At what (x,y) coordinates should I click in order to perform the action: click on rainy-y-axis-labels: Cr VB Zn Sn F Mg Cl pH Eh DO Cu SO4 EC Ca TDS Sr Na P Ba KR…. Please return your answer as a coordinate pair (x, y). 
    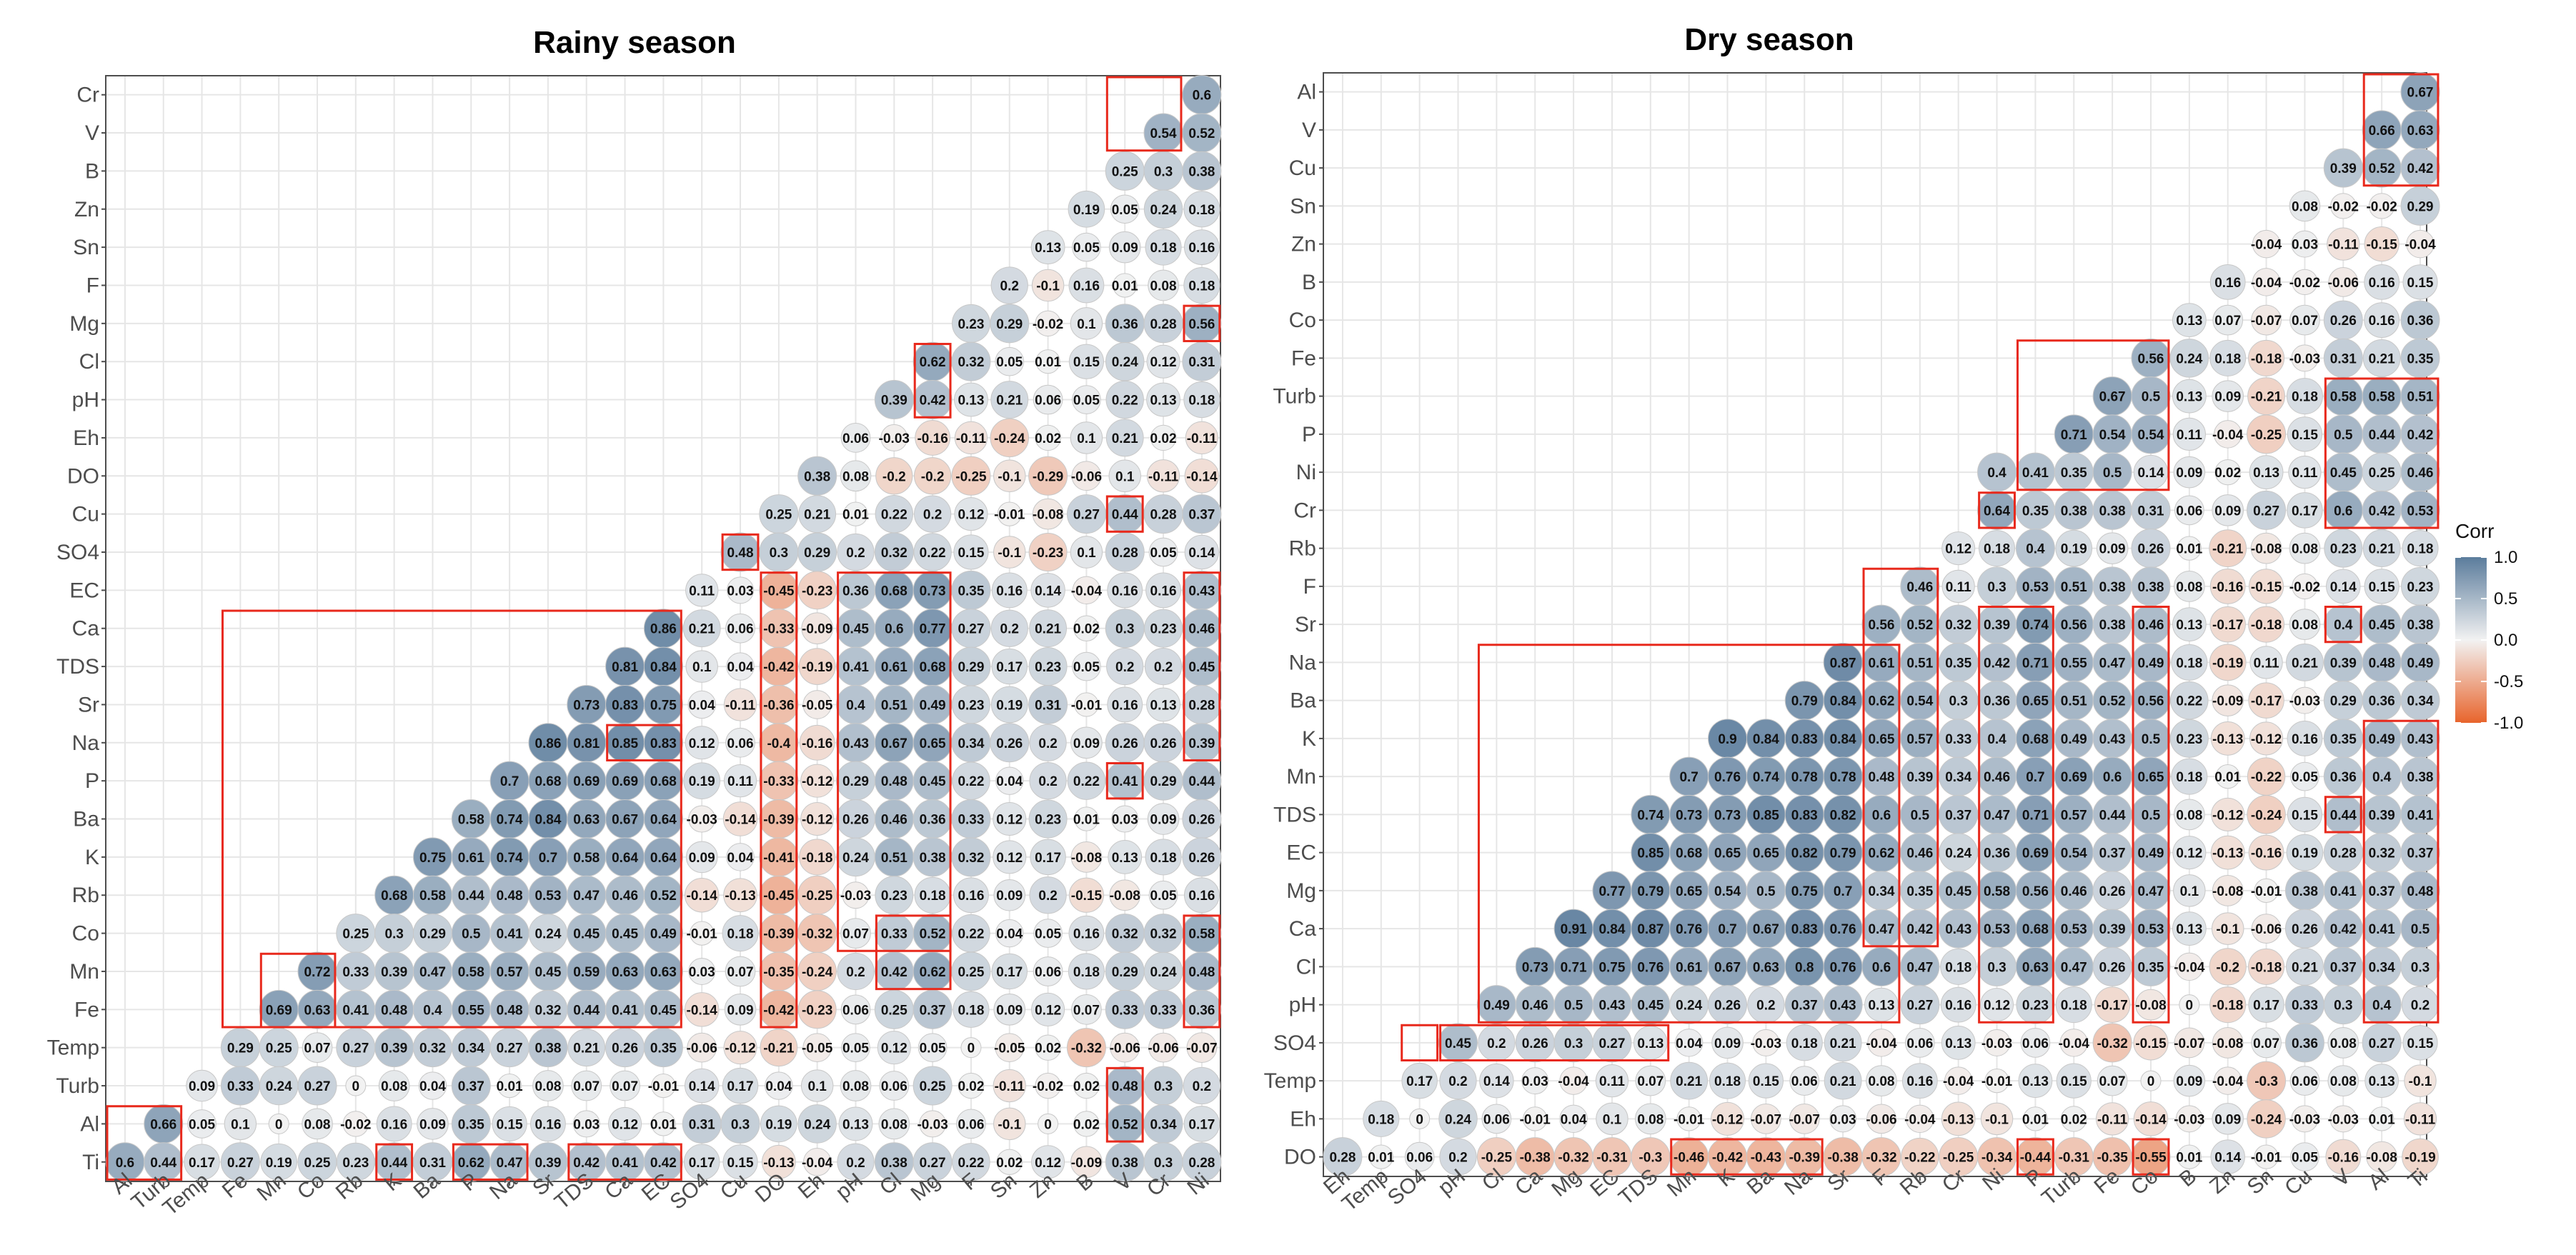
    Looking at the image, I should click on (76, 629).